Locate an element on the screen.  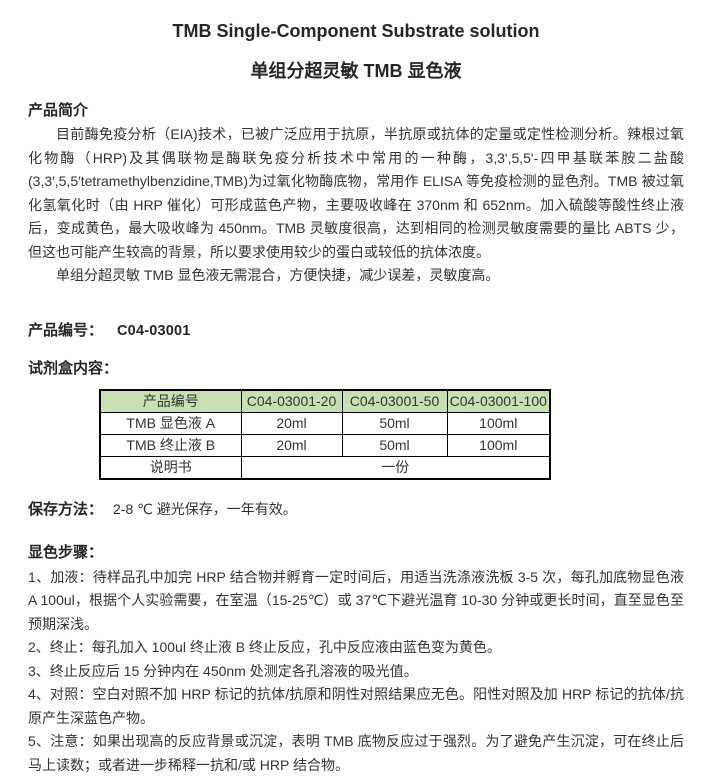
table-cell-name: TMB 显色液 A is located at coordinates (170, 423).